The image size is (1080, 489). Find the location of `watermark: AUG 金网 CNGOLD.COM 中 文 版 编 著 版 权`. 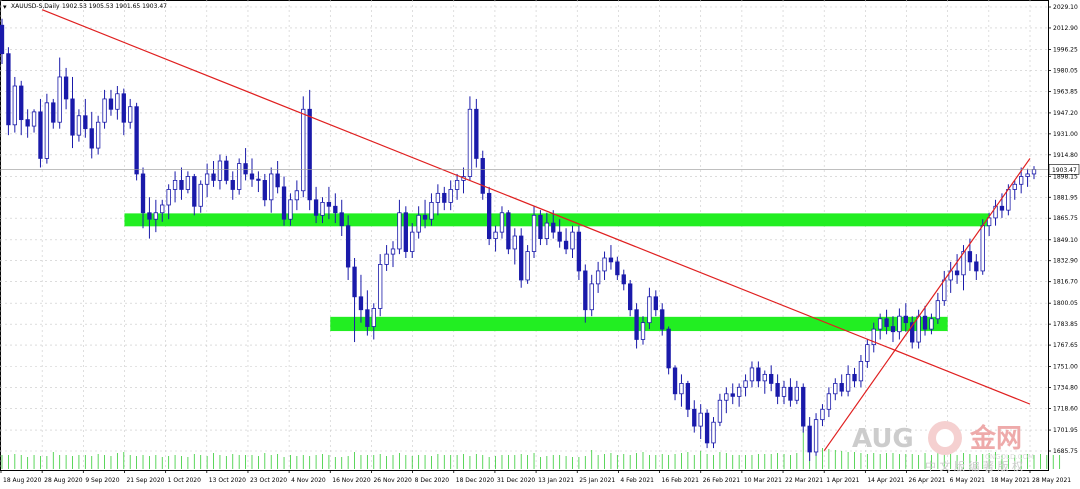

watermark: AUG 金网 CNGOLD.COM 中 文 版 编 著 版 权 is located at coordinates (943, 447).